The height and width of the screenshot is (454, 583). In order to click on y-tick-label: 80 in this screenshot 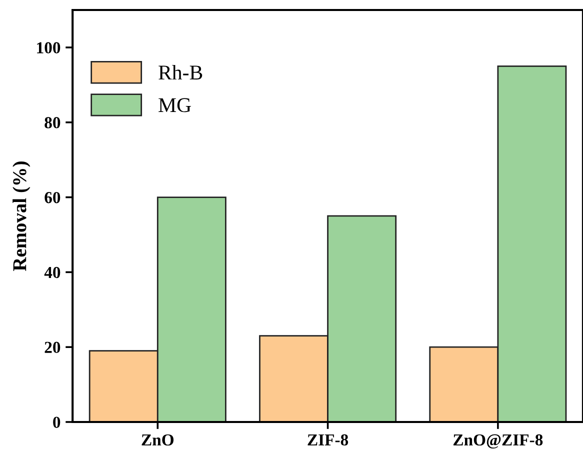, I will do `click(52, 122)`.